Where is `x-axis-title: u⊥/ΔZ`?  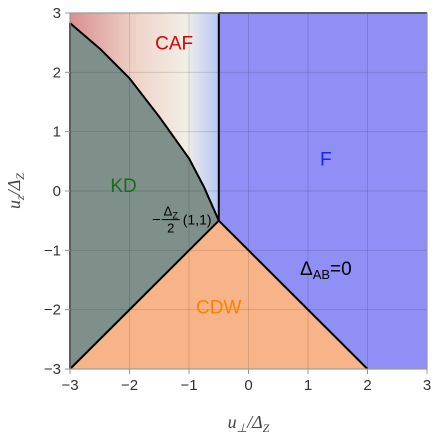
x-axis-title: u⊥/ΔZ is located at coordinates (249, 423).